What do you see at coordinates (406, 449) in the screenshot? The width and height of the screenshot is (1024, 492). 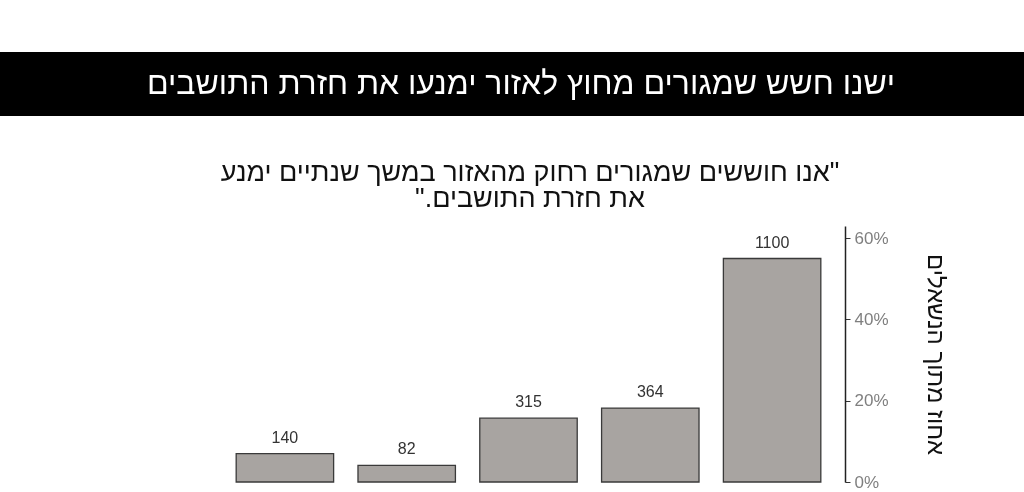 I see `annotation: 82` at bounding box center [406, 449].